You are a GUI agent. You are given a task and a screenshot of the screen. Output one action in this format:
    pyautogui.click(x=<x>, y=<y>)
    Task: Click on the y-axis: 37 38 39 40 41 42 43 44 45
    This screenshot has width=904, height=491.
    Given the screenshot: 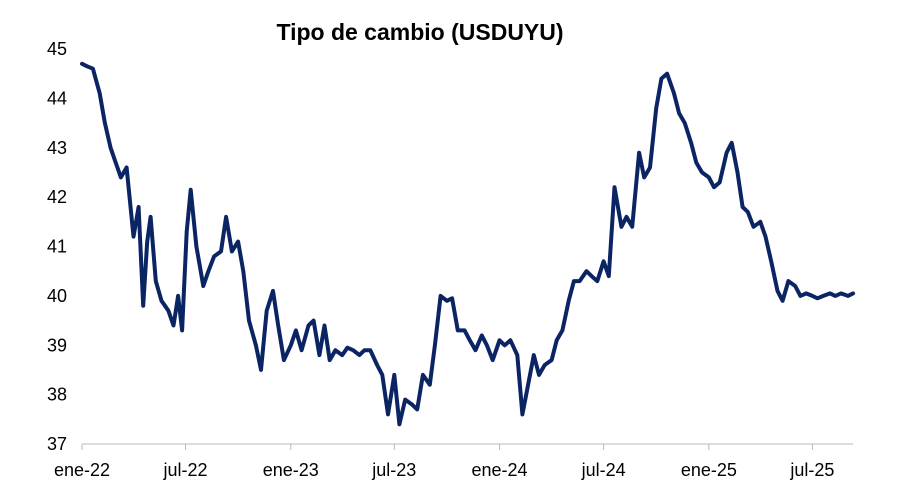 What is the action you would take?
    pyautogui.click(x=57, y=246)
    